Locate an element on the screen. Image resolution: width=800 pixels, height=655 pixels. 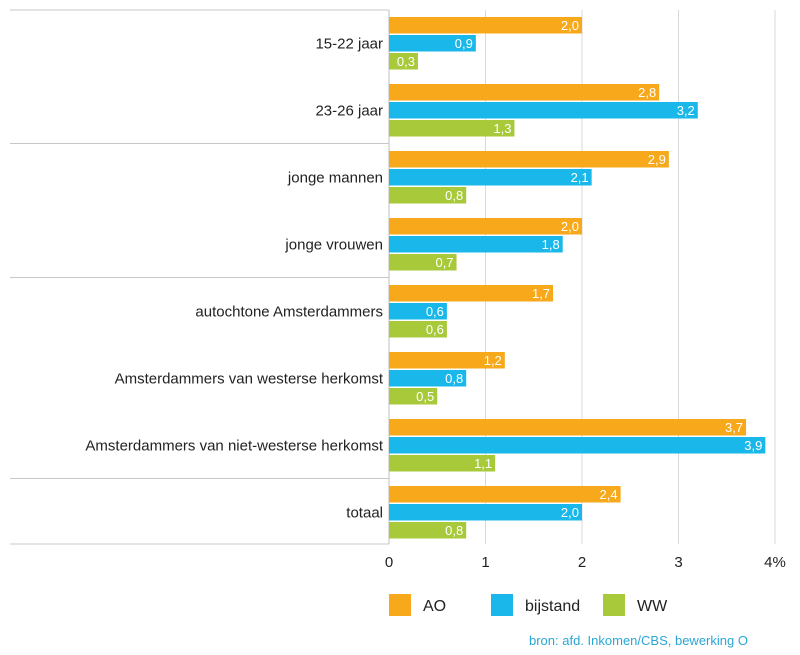
category-label: jonge vrouwen is located at coordinates (333, 244).